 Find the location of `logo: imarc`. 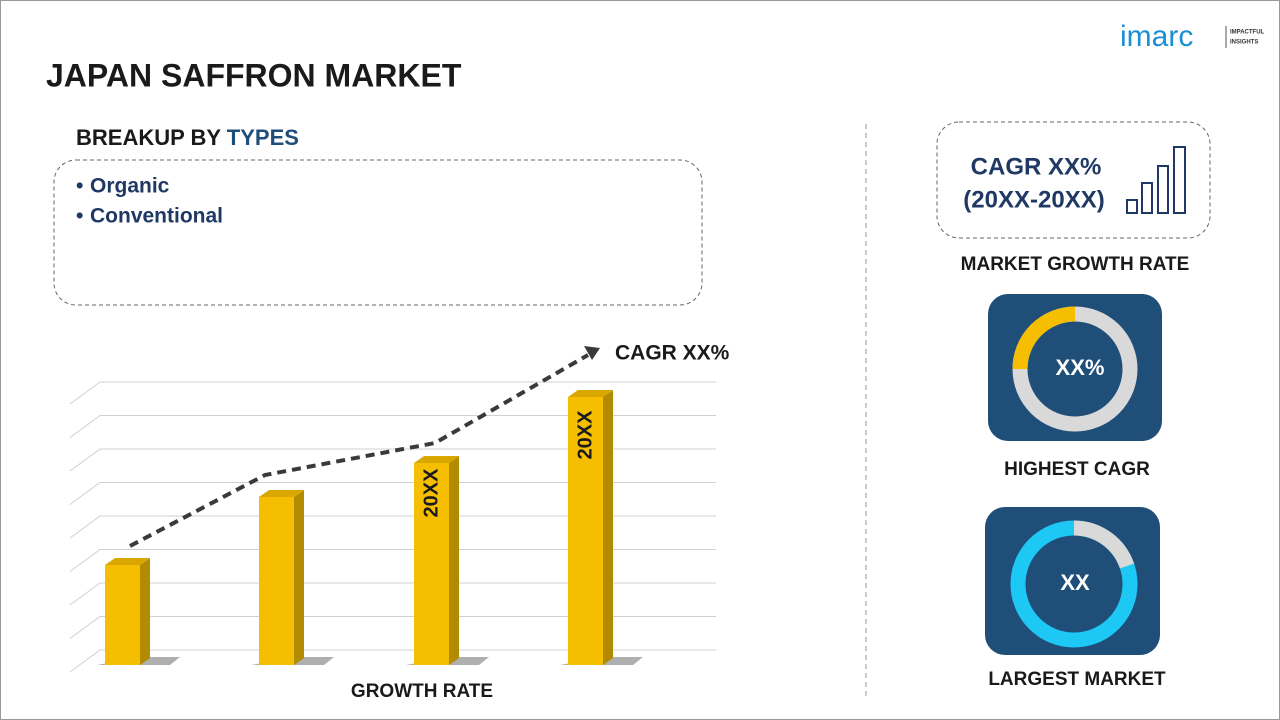

logo: imarc is located at coordinates (1156, 36).